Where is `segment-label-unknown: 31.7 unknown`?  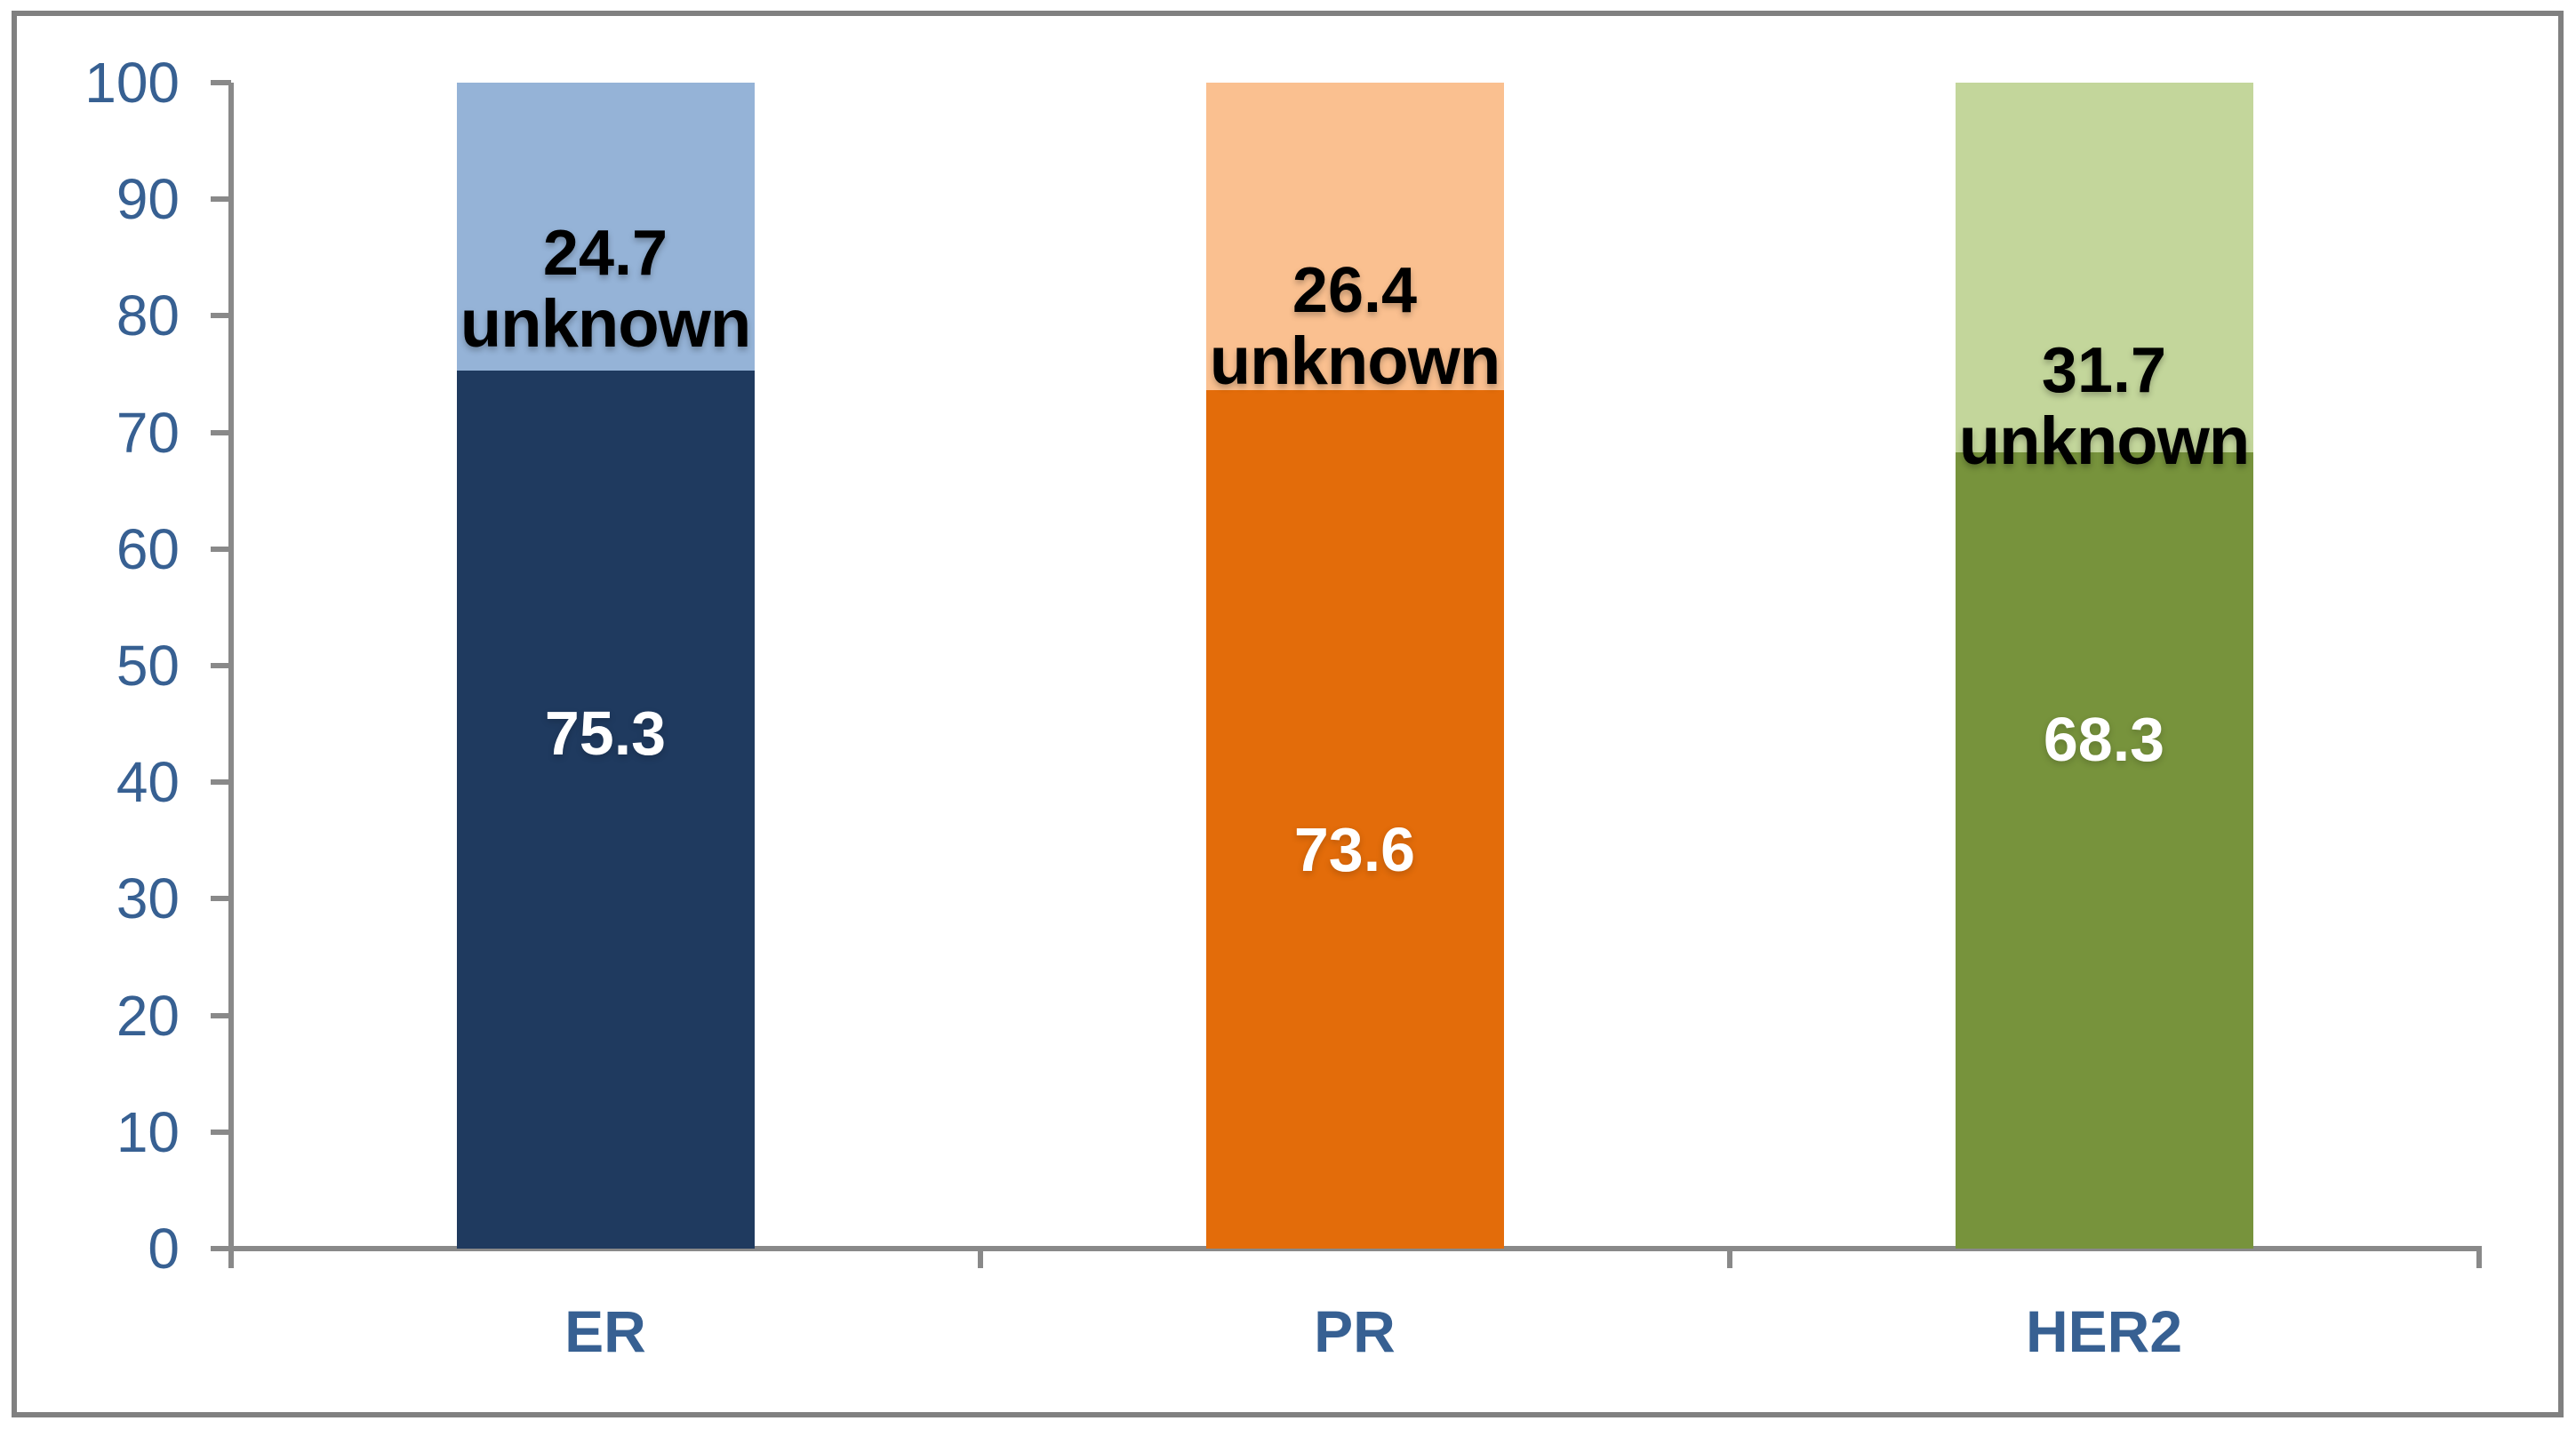 segment-label-unknown: 31.7 unknown is located at coordinates (2104, 406).